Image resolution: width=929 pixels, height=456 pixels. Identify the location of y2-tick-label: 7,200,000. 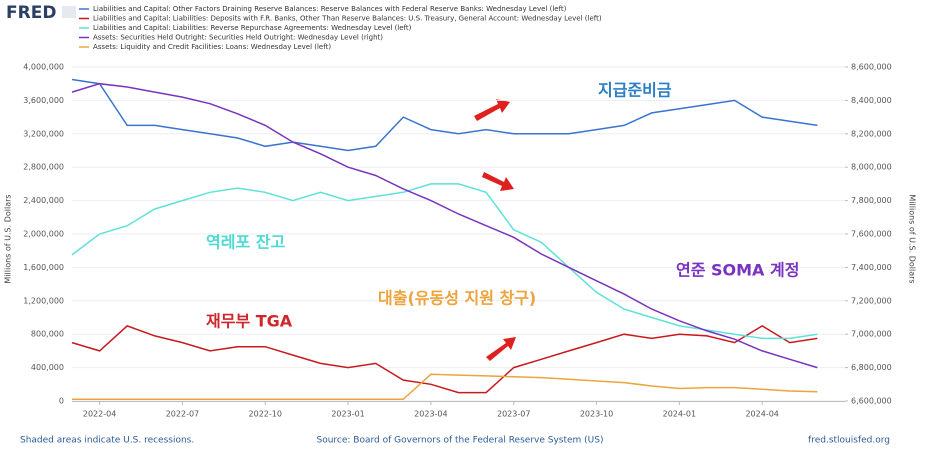
(871, 300).